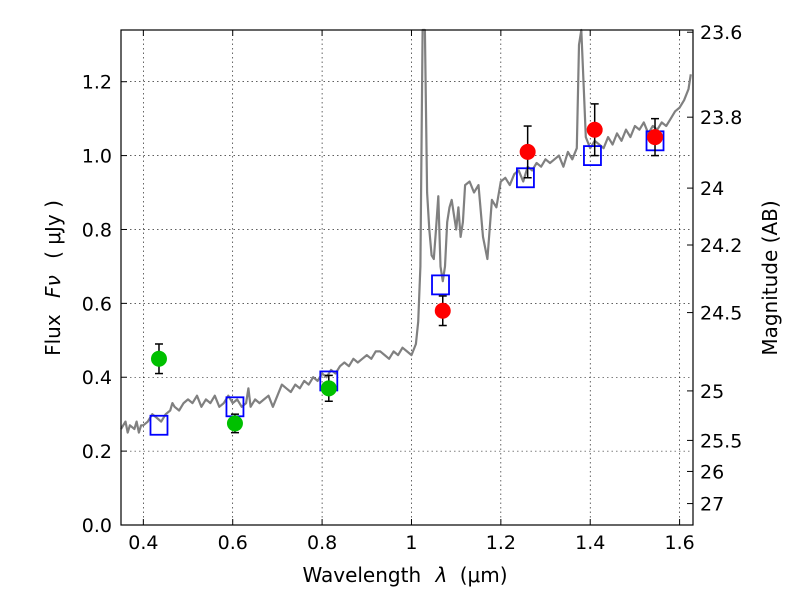  Describe the element at coordinates (97, 304) in the screenshot. I see `y-tick-label: 0.6` at that location.